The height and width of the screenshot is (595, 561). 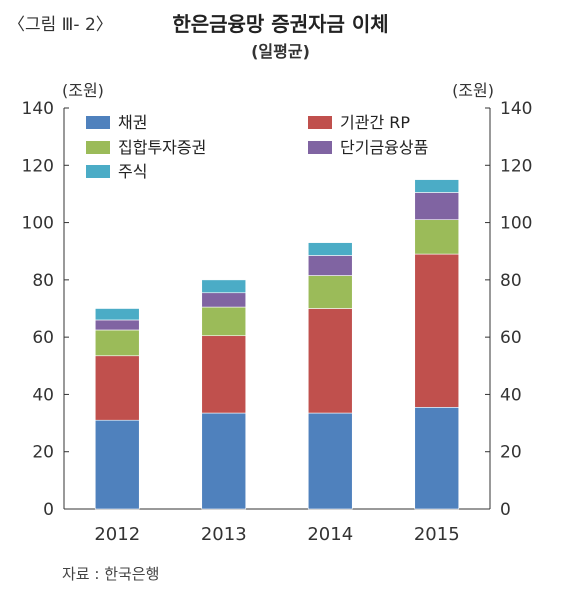 What do you see at coordinates (330, 361) in the screenshot?
I see `bar-segment-2014-기관간 RP` at bounding box center [330, 361].